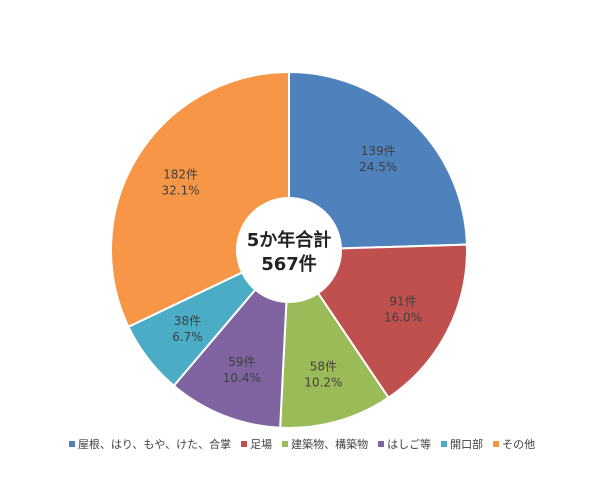 The image size is (604, 495). What do you see at coordinates (187, 337) in the screenshot?
I see `slice-percent-label: 6.7%` at bounding box center [187, 337].